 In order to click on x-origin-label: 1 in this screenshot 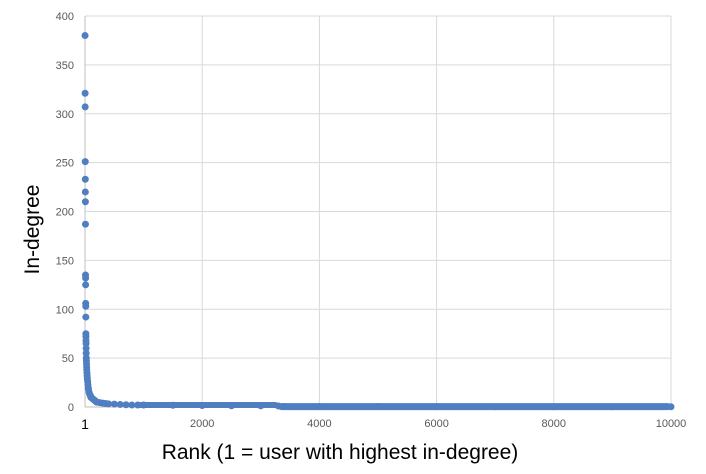, I will do `click(85, 424)`.